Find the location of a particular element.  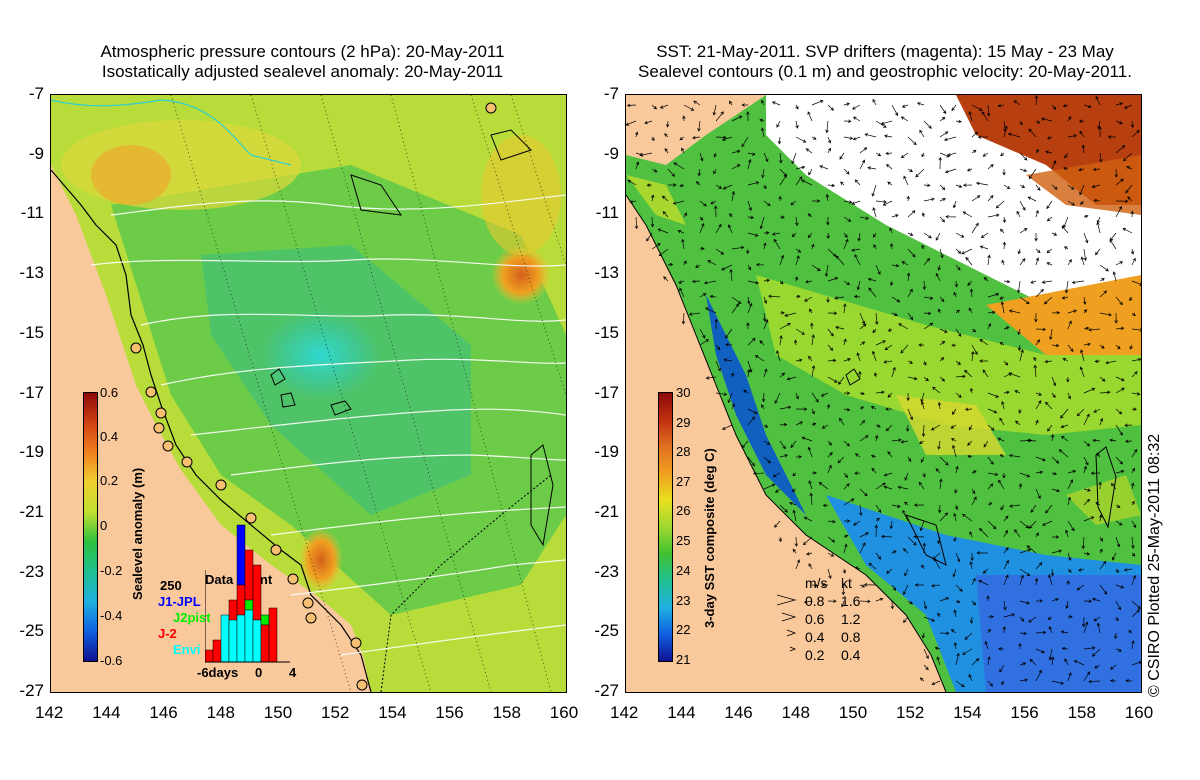

vel-legend-header-ms: m/s is located at coordinates (816, 583).